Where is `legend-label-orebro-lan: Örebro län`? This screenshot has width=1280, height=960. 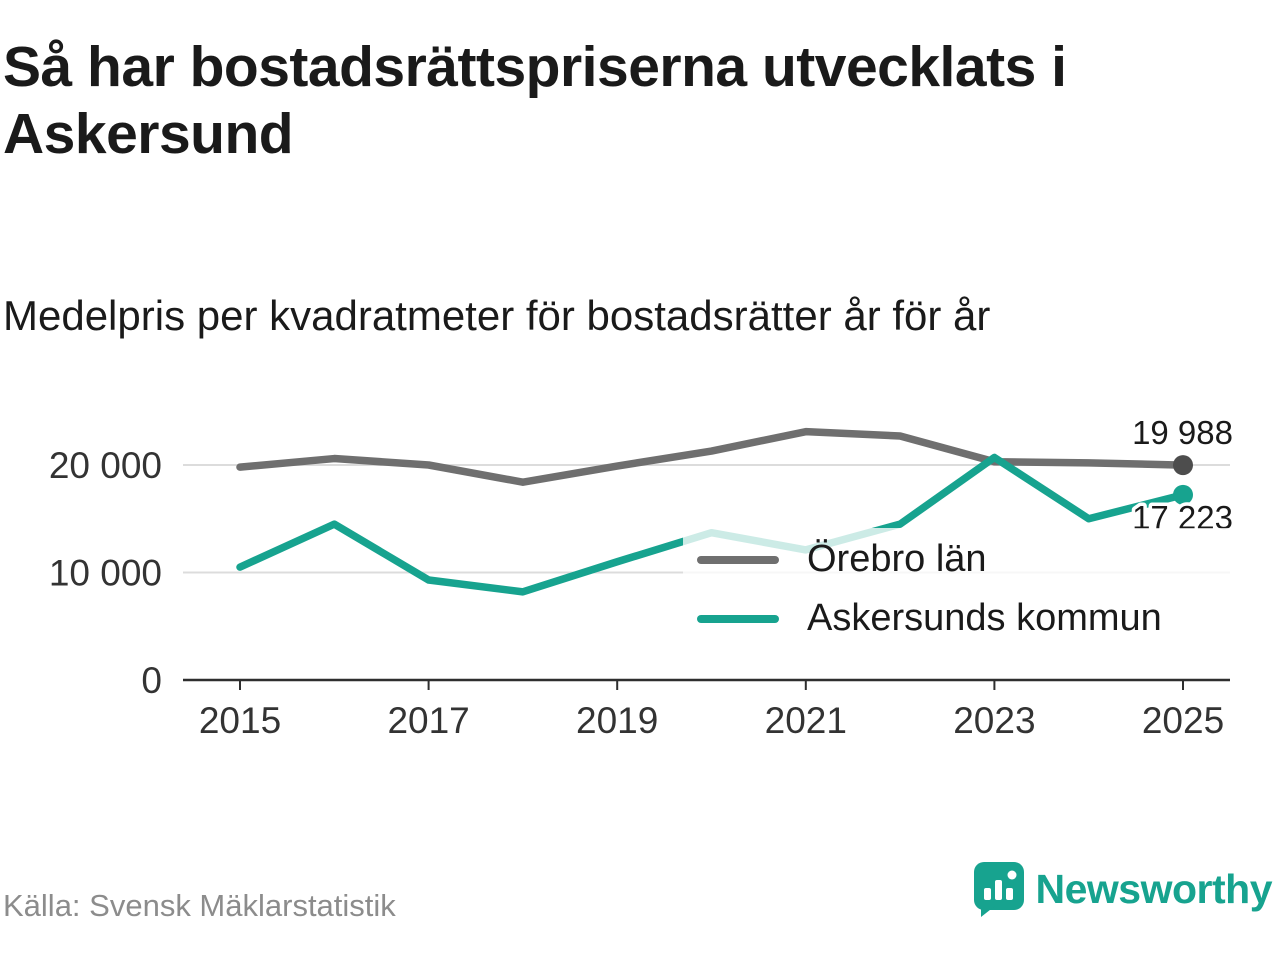 legend-label-orebro-lan: Örebro län is located at coordinates (897, 559).